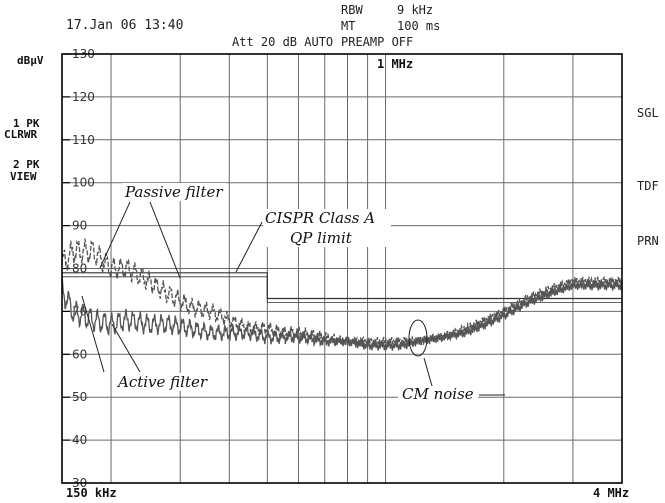  Describe the element at coordinates (418, 26) in the screenshot. I see `mt-value: 100 ms` at that location.